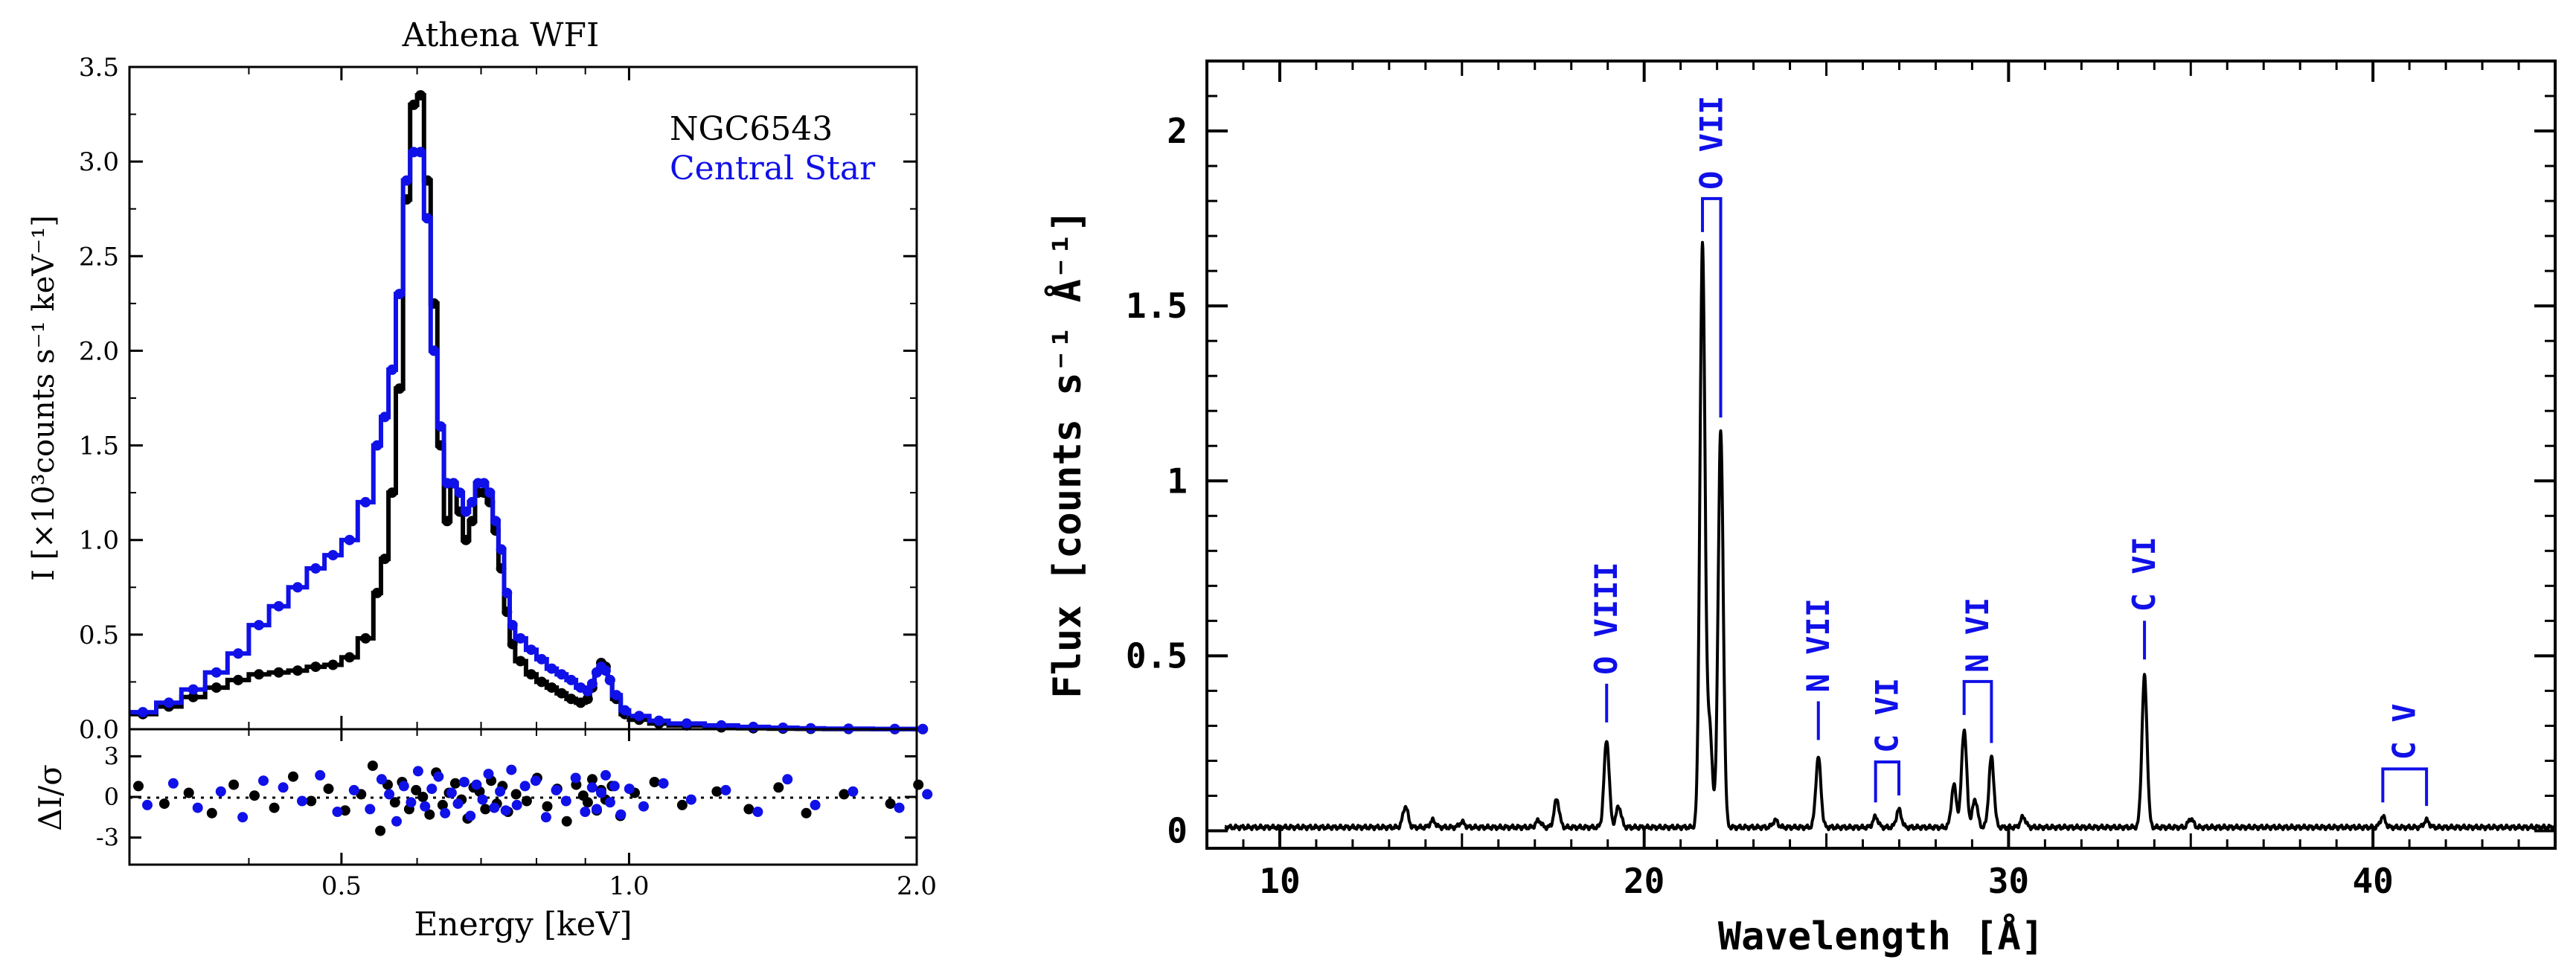 This screenshot has height=977, width=2576. I want to click on panel-a-ylabel: I [×10³counts s⁻¹ keV⁻¹], so click(44, 398).